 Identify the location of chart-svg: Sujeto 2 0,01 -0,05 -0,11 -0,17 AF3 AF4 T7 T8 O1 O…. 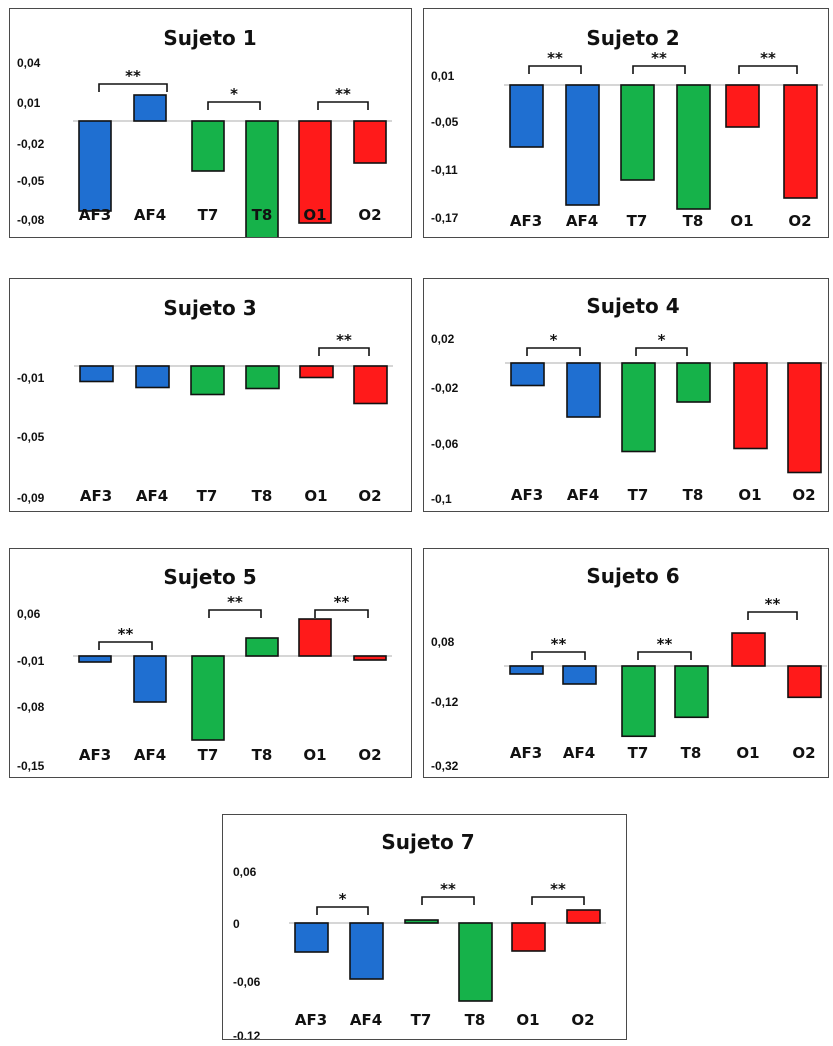
(627, 128).